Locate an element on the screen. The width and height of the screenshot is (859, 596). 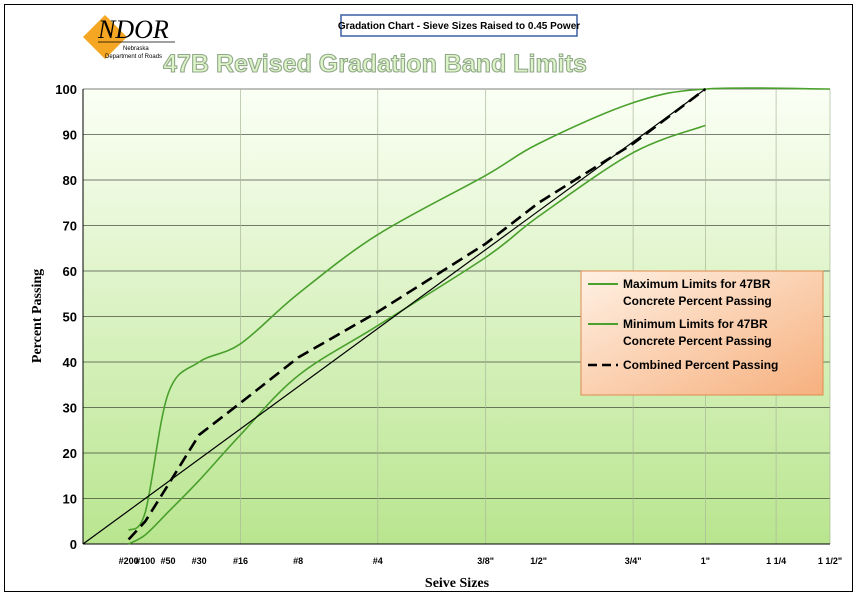
x-tick-label: #16 is located at coordinates (240, 561).